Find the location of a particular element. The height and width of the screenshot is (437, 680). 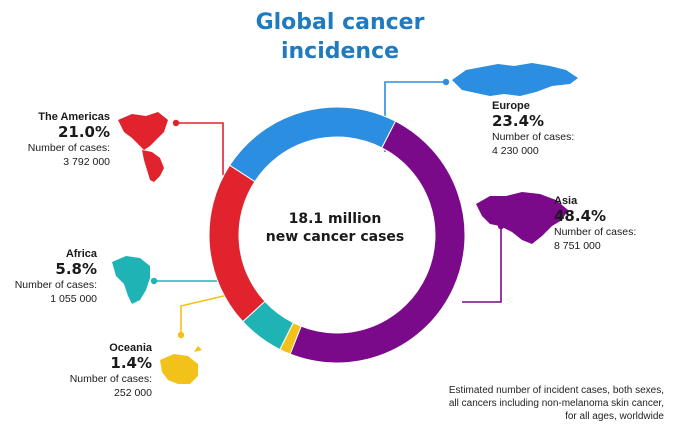

connector-asia is located at coordinates (482, 264).